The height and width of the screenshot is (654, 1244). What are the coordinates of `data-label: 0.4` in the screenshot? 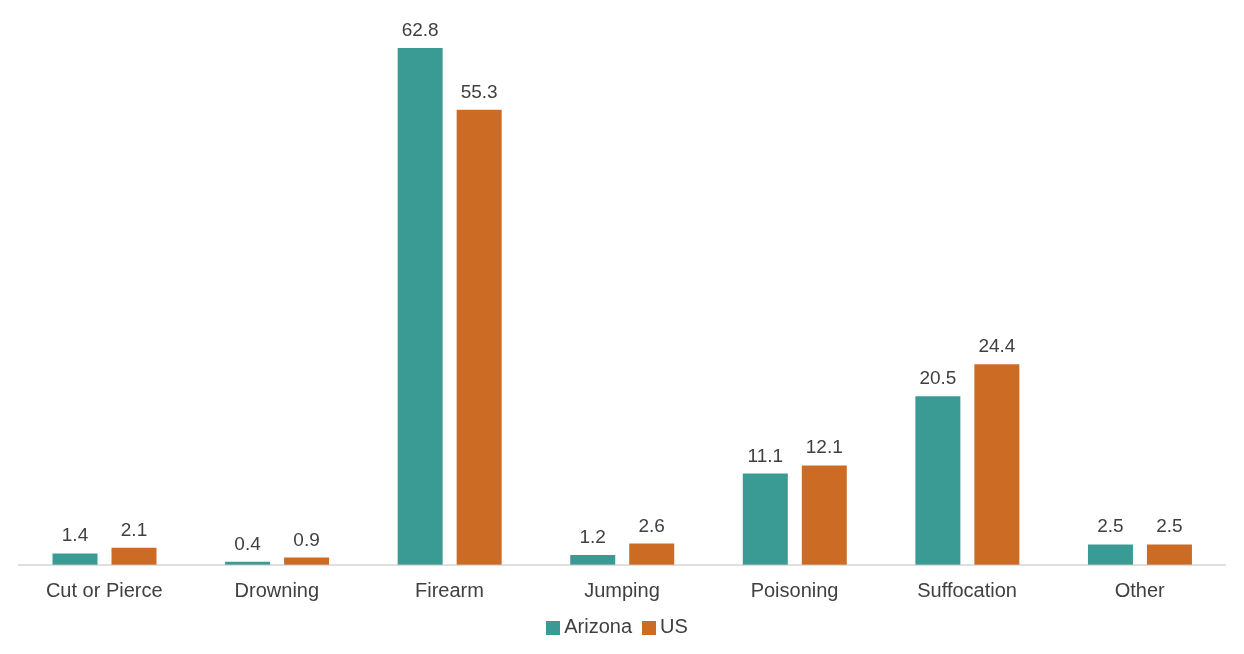 It's located at (248, 543).